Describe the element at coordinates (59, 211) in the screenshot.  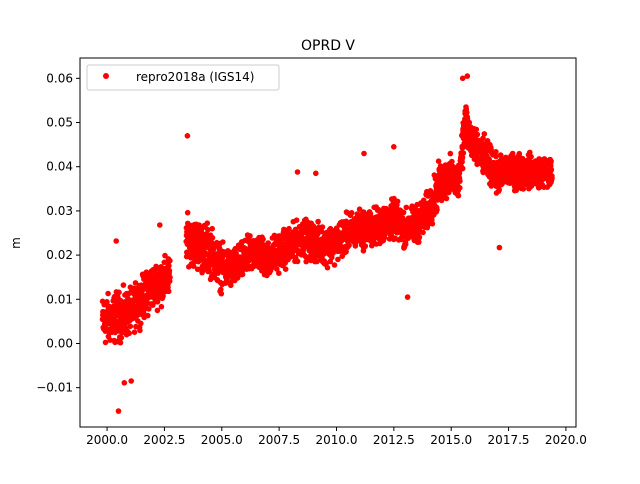
I see `y-tick-label: 0.03` at that location.